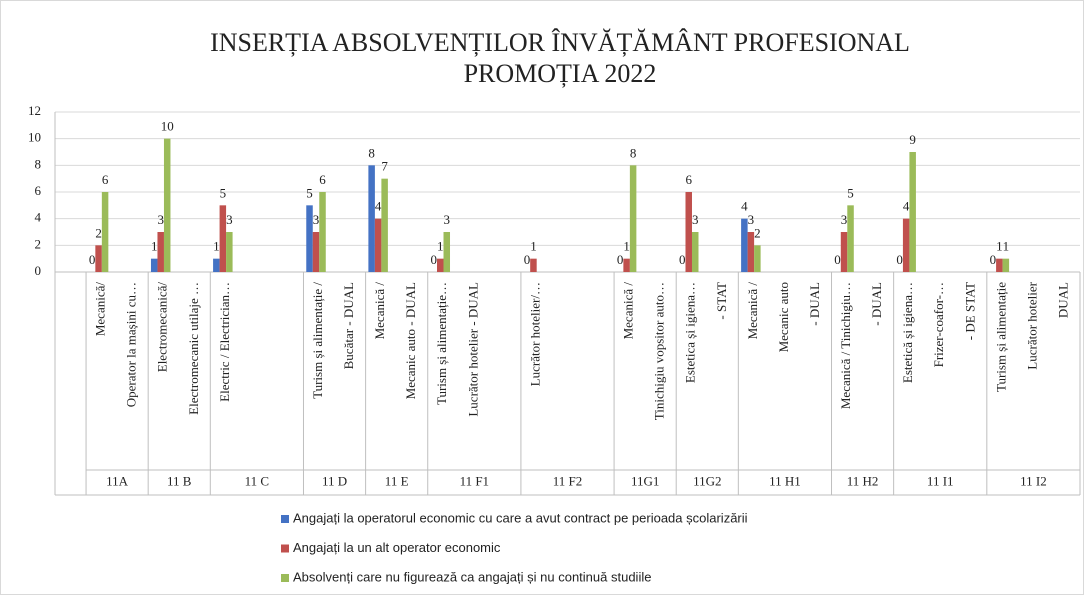 The width and height of the screenshot is (1084, 595). I want to click on x-tick-label: Mecanică/, so click(100, 309).